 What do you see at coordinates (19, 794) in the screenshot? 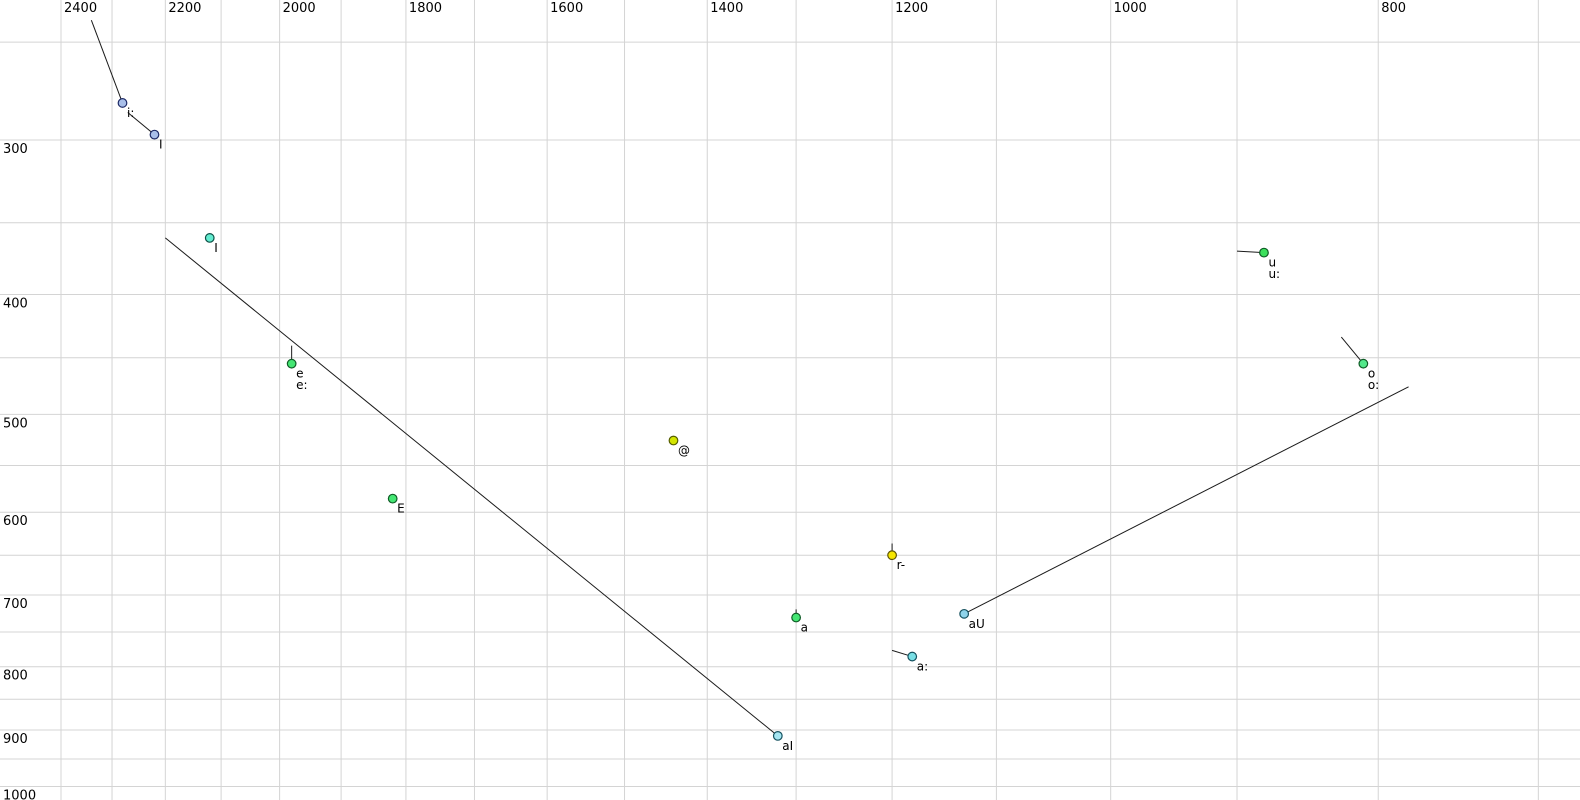
I see `y-axis-tick-label: 1000` at bounding box center [19, 794].